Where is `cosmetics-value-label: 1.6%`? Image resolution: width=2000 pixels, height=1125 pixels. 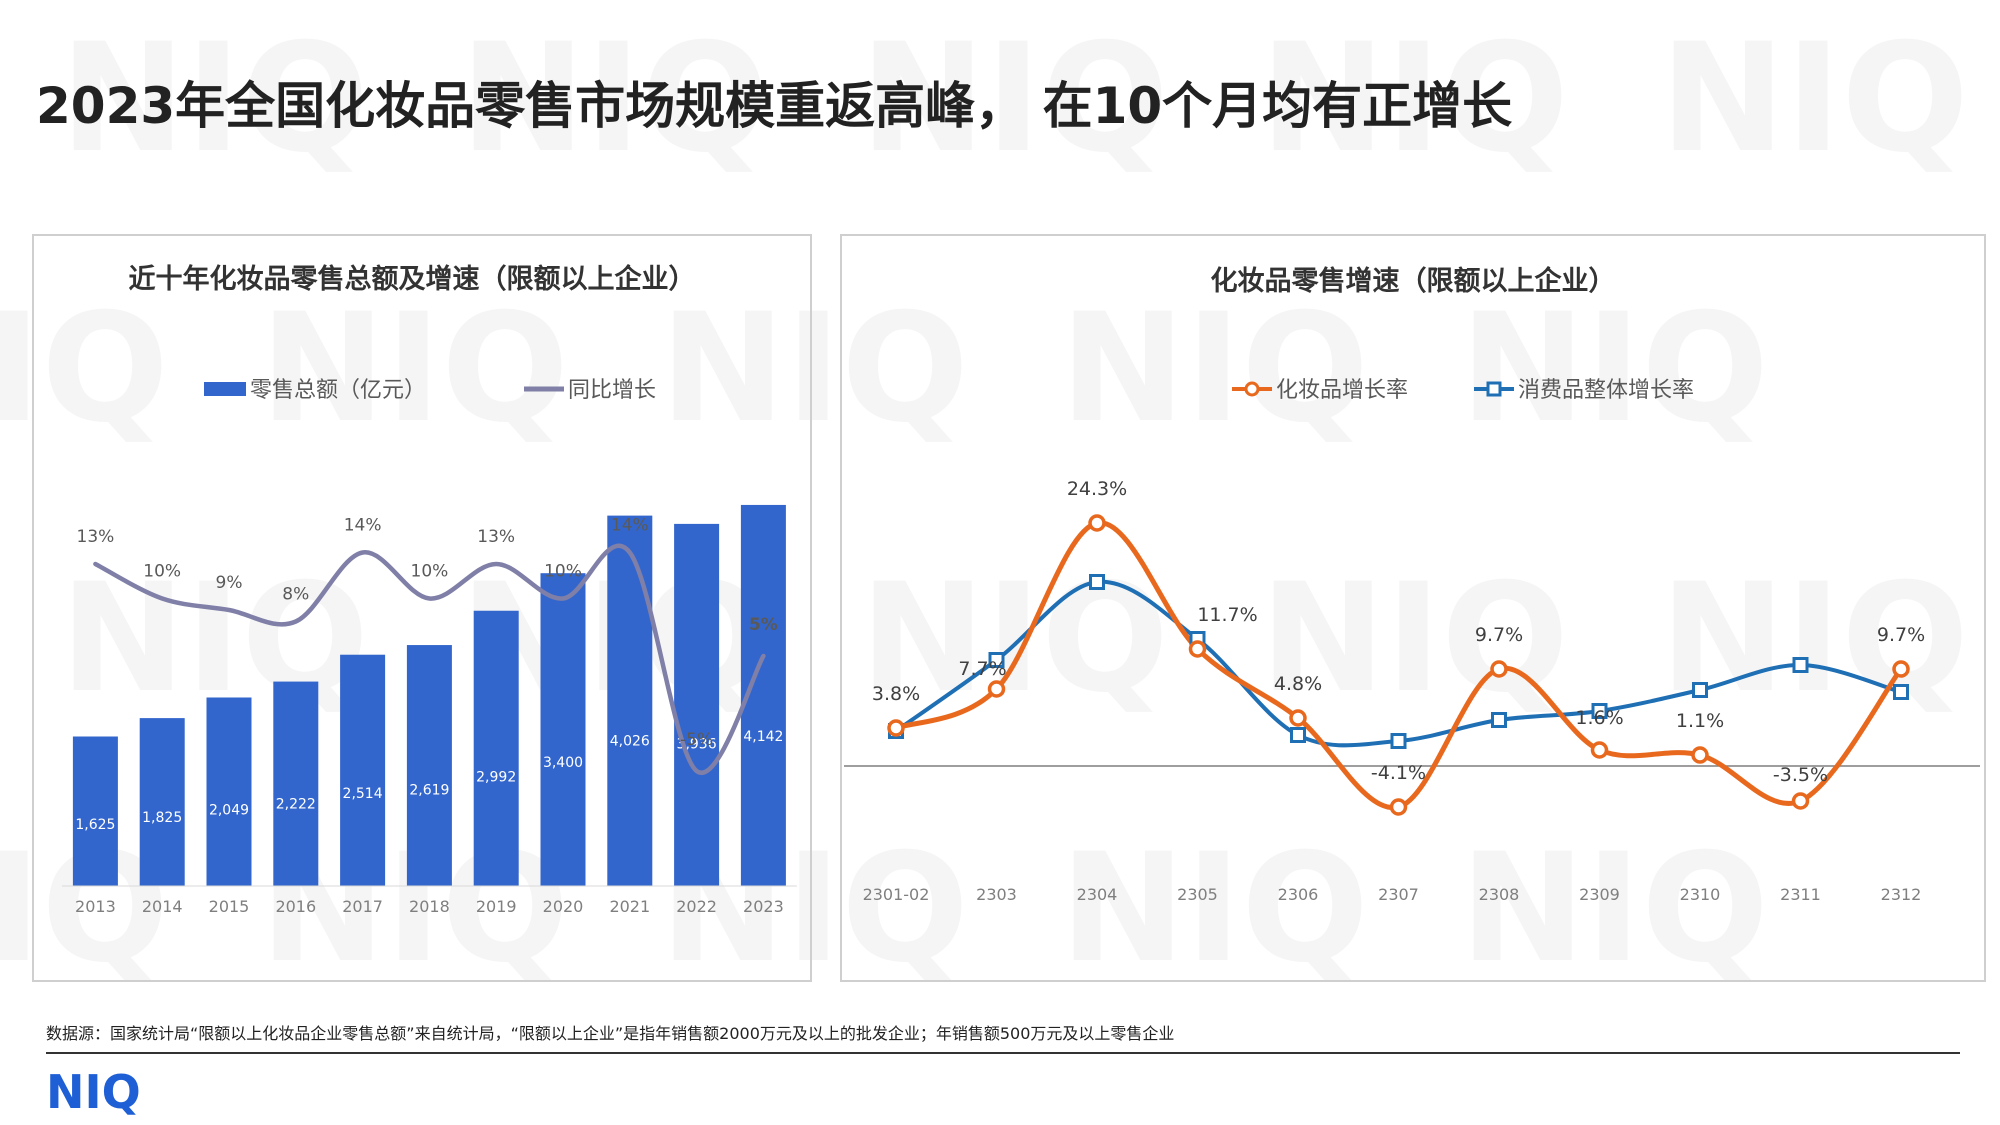
cosmetics-value-label: 1.6% is located at coordinates (1599, 718).